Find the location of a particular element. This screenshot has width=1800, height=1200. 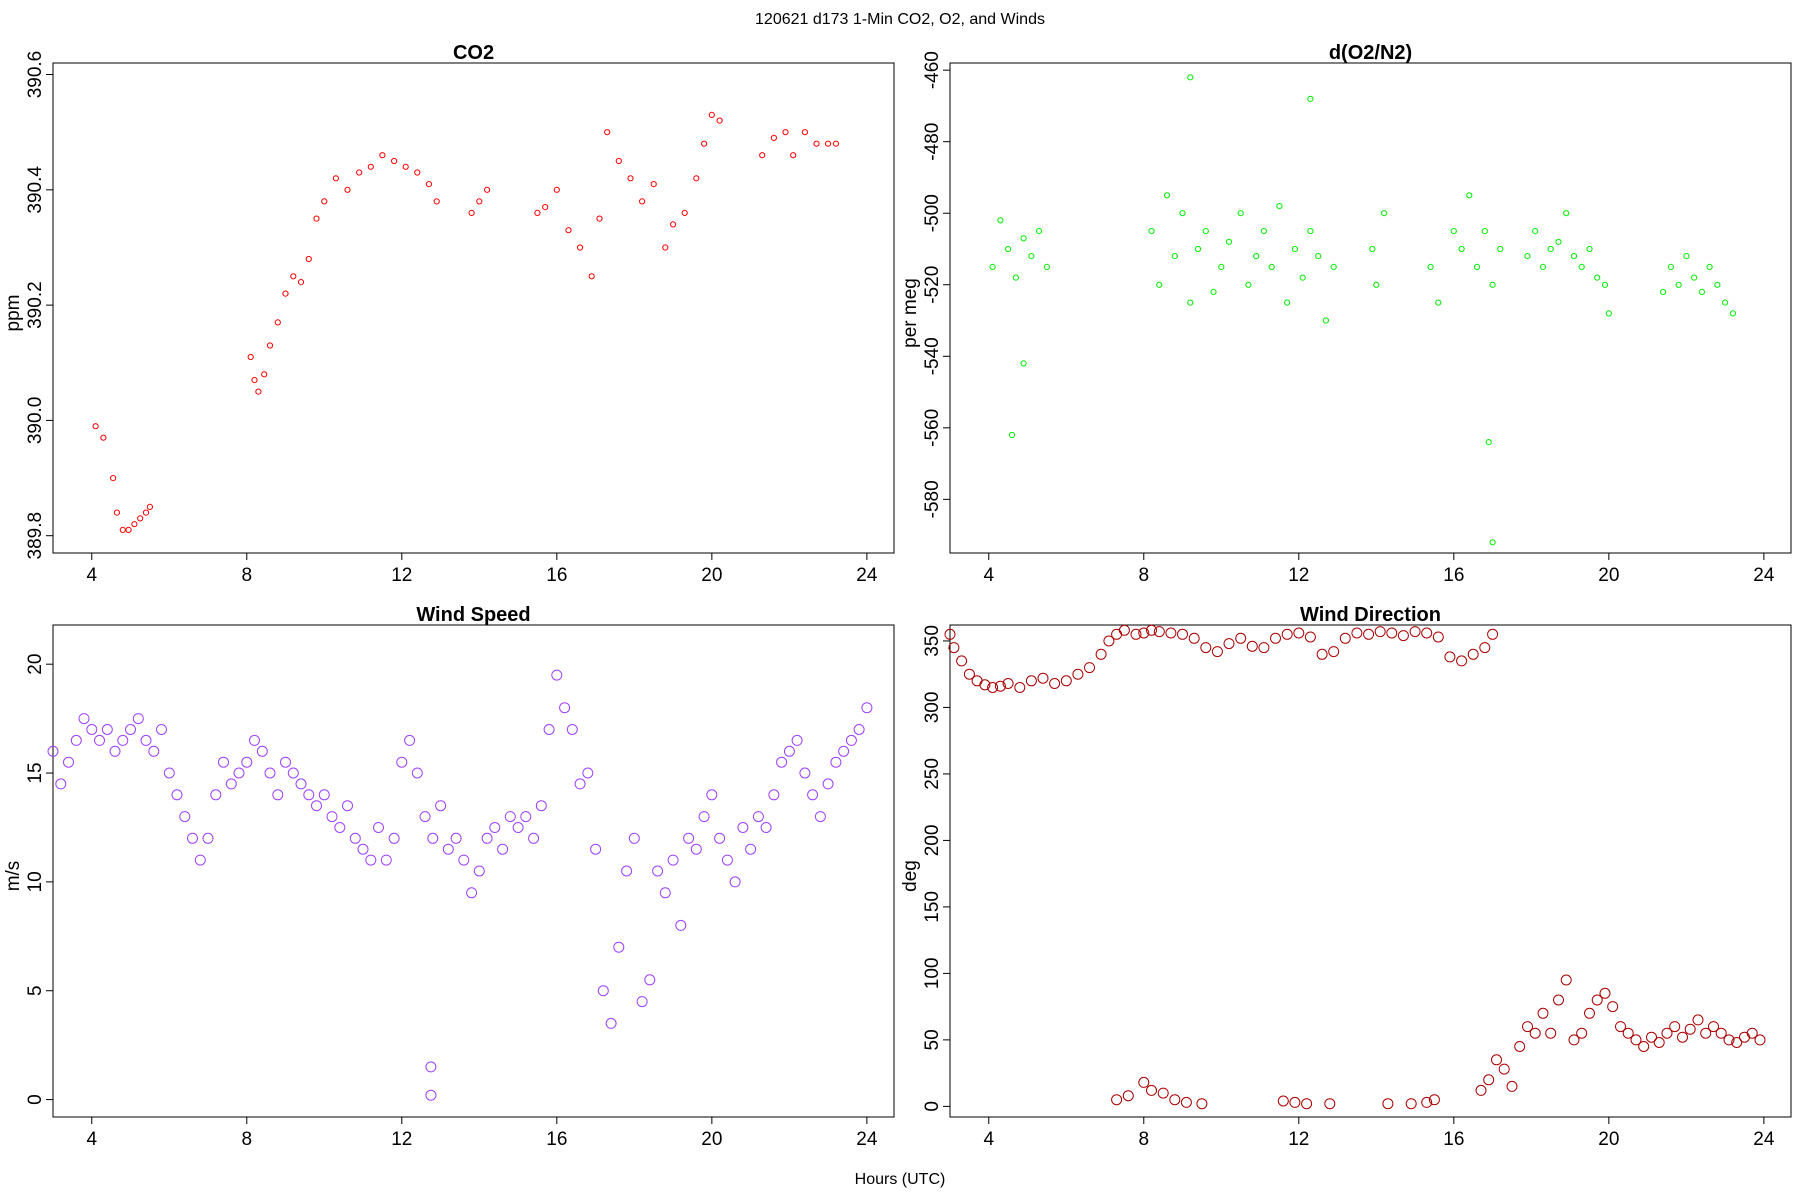

chart2-title: d(O2/N2) is located at coordinates (1370, 53).